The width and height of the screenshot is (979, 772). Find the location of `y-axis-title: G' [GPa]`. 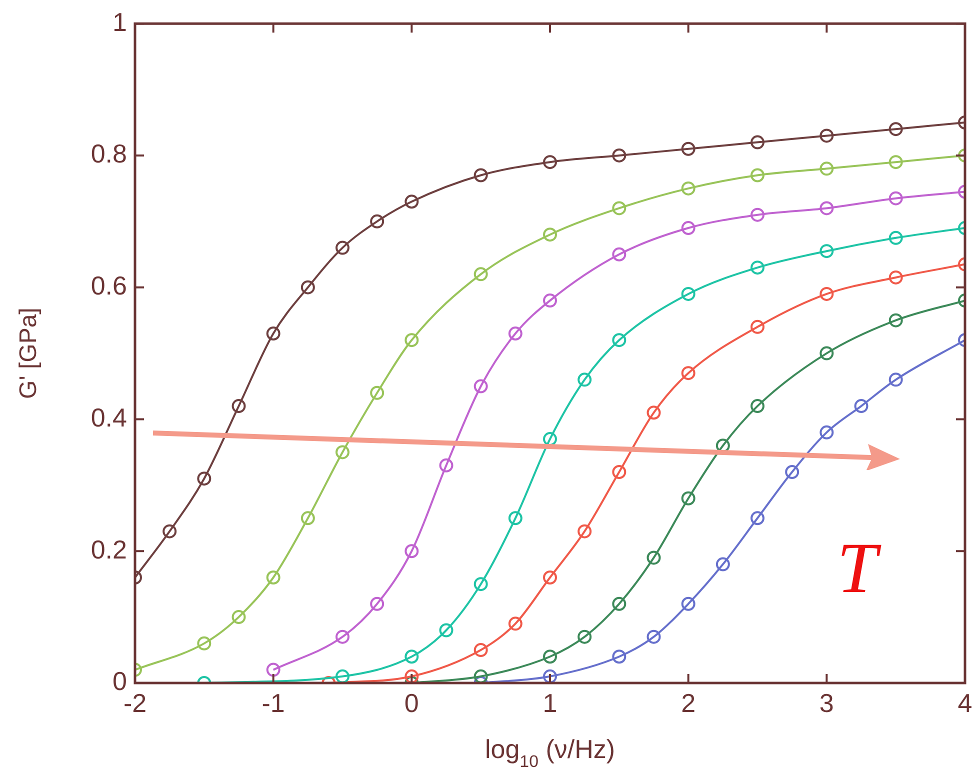

y-axis-title: G' [GPa] is located at coordinates (28, 353).